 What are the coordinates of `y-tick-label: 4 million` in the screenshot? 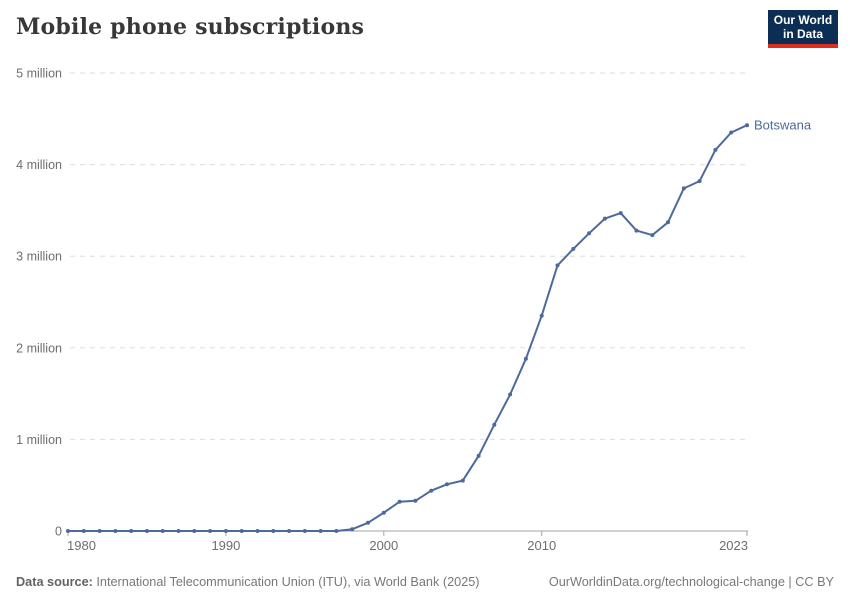 It's located at (39, 165).